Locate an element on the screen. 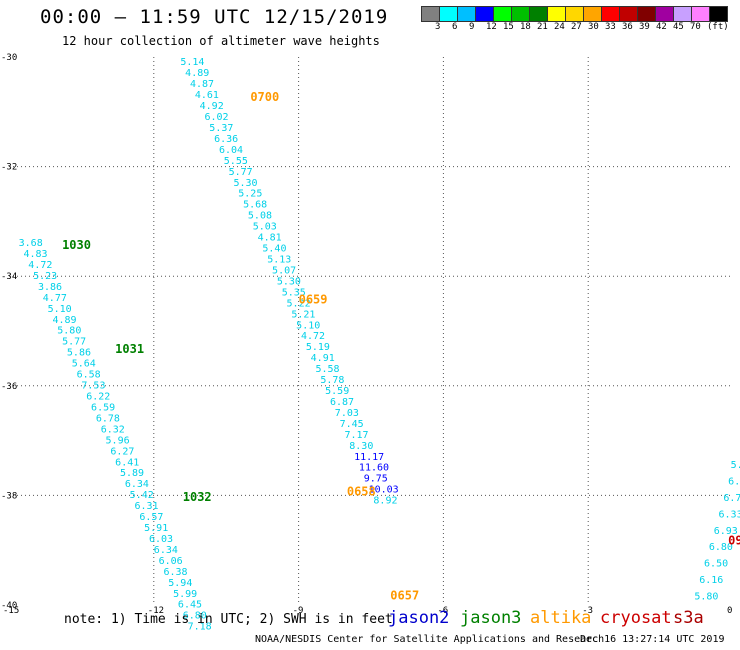 This screenshot has width=740, height=650. wave-height-value: 5.35 is located at coordinates (294, 292).